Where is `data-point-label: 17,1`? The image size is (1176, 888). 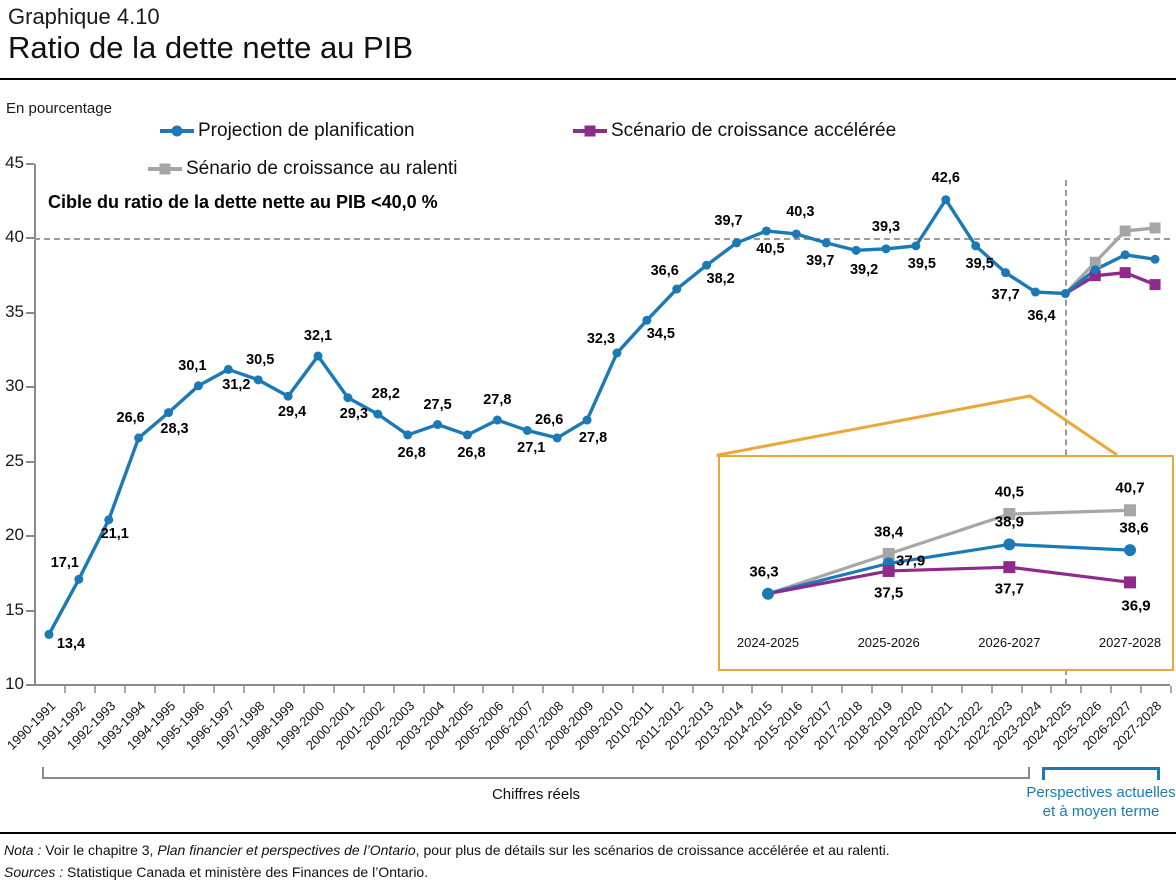 data-point-label: 17,1 is located at coordinates (64, 563).